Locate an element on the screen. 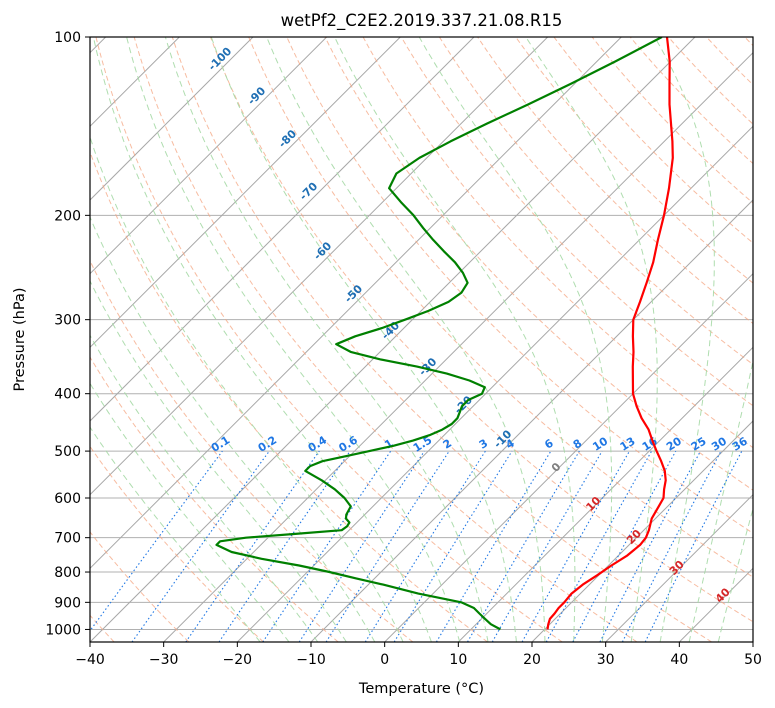 This screenshot has width=775, height=708. y-tick-label: 700 is located at coordinates (67, 539).